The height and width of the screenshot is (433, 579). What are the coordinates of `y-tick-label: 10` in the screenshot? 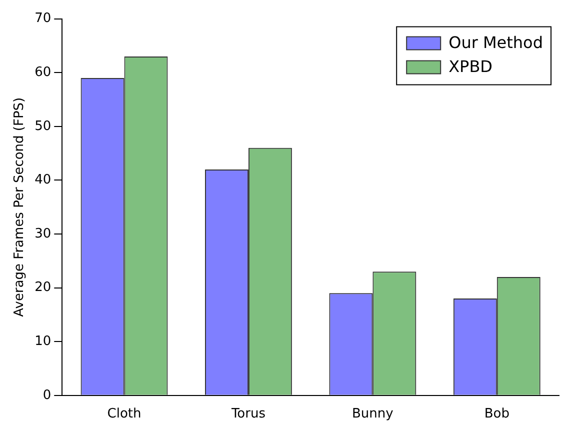 It's located at (43, 341).